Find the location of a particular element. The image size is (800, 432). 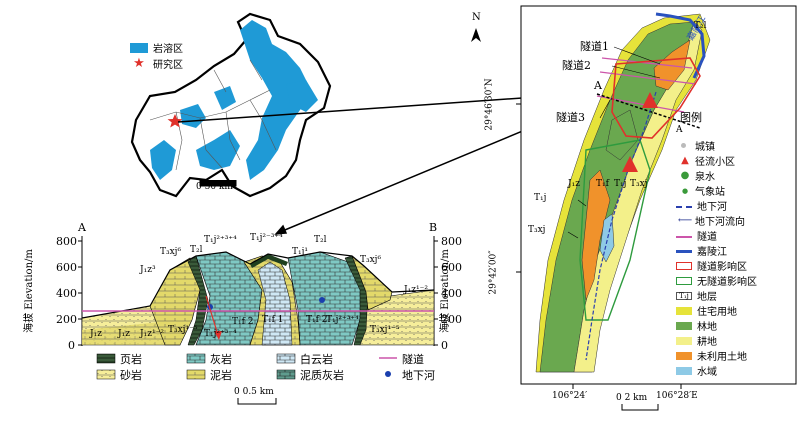

farmland-swatch is located at coordinates (684, 340).